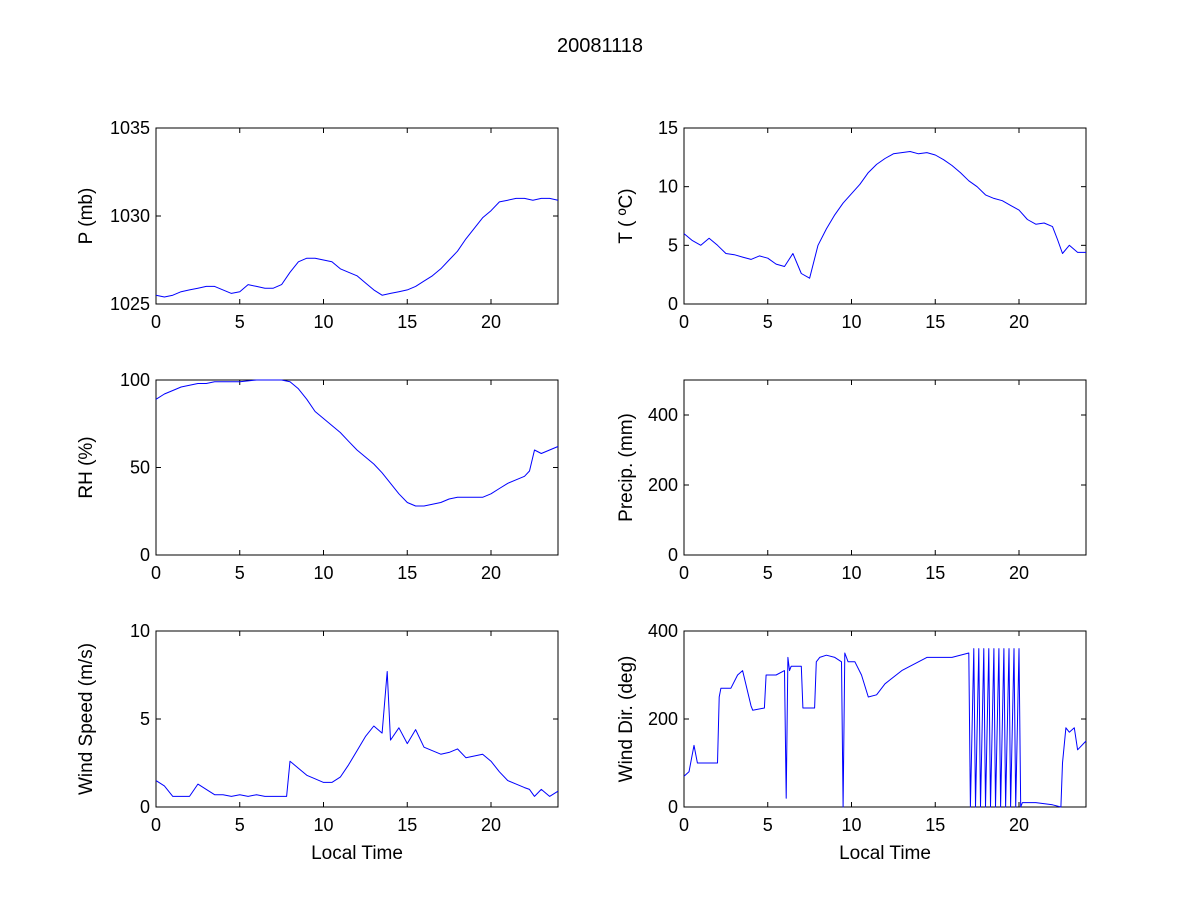 This screenshot has width=1200, height=900. What do you see at coordinates (135, 380) in the screenshot?
I see `y-tick-label: 100` at bounding box center [135, 380].